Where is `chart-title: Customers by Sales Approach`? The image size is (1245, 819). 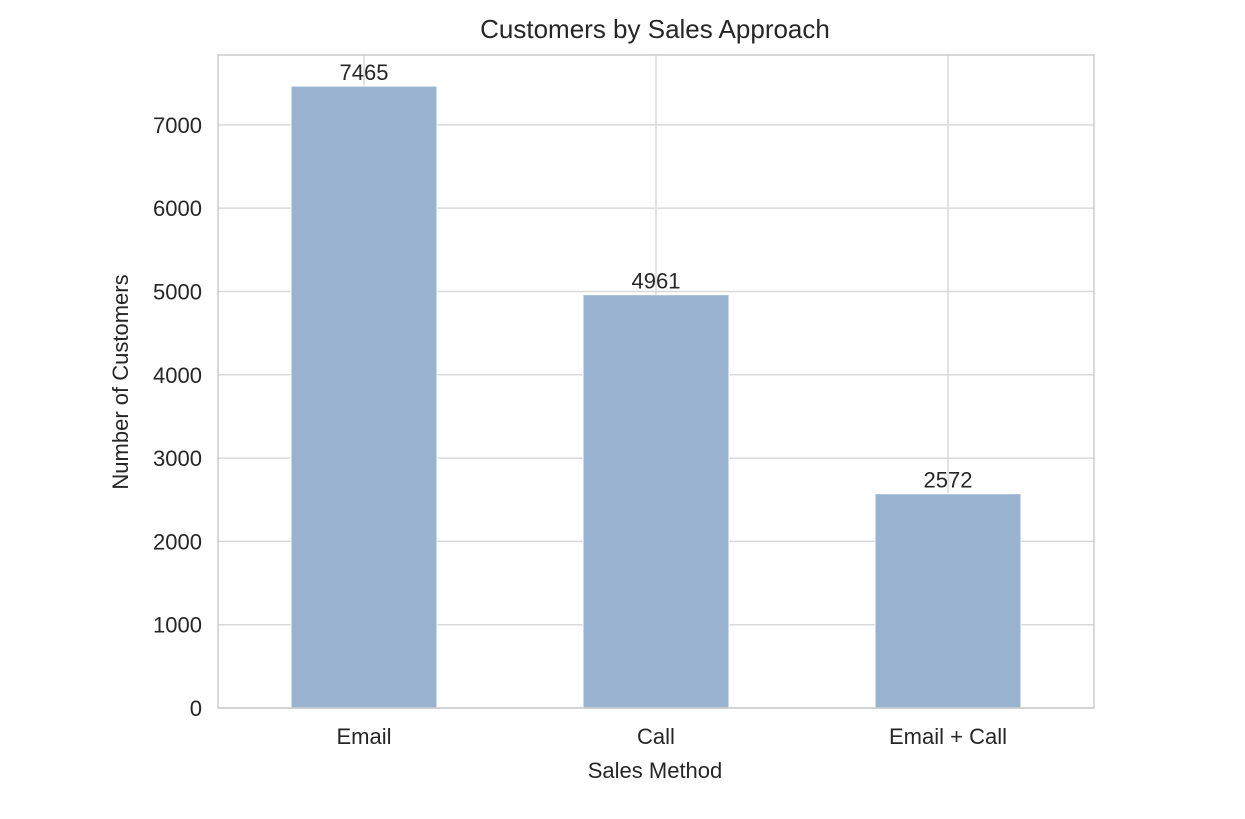 chart-title: Customers by Sales Approach is located at coordinates (655, 29).